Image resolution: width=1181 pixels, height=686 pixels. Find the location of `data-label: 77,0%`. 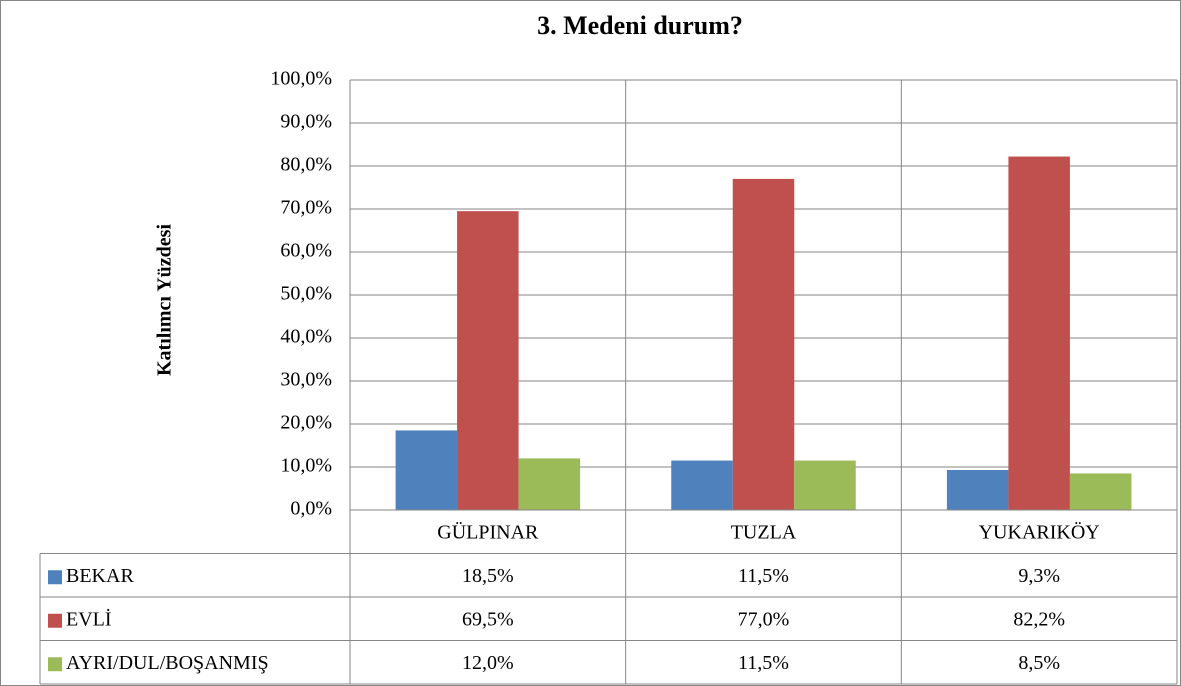

data-label: 77,0% is located at coordinates (764, 619).